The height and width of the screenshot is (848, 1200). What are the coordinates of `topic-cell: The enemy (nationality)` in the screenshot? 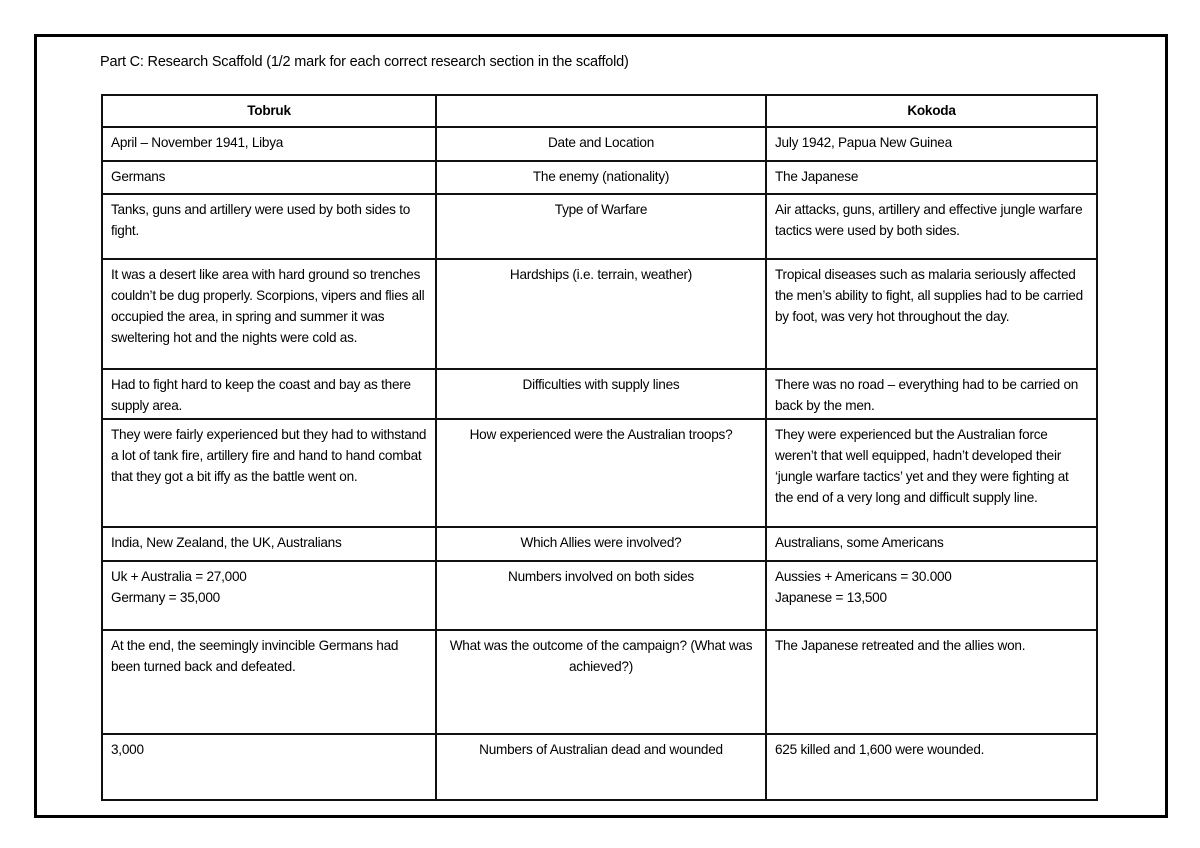 It's located at (601, 177).